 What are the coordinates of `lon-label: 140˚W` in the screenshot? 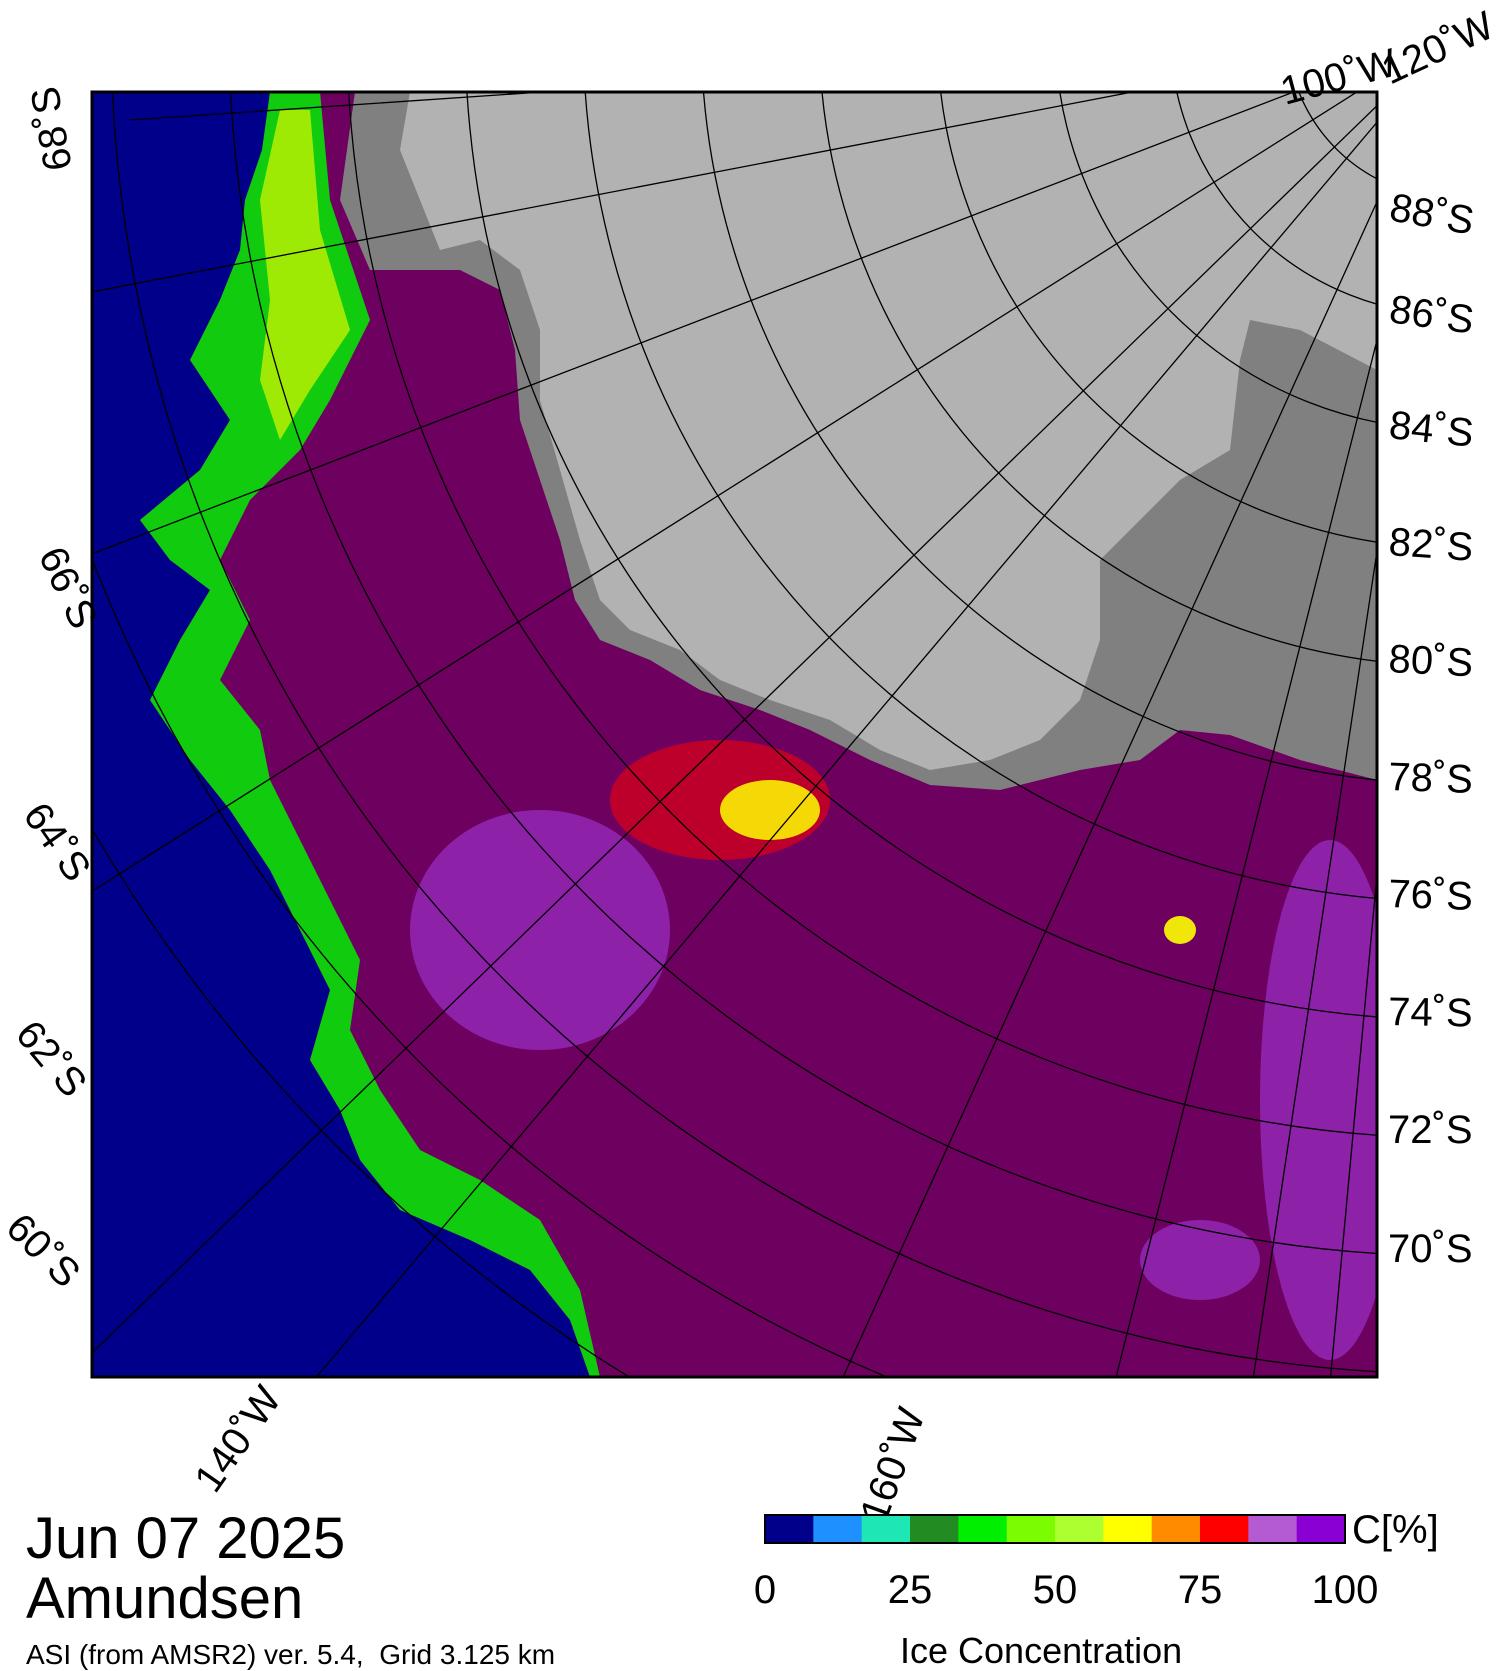 It's located at (238, 1439).